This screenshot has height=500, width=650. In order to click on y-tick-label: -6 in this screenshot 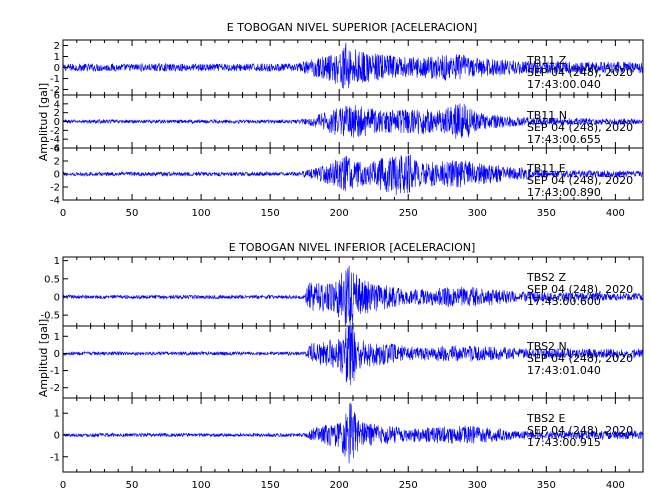, I will do `click(55, 149)`.